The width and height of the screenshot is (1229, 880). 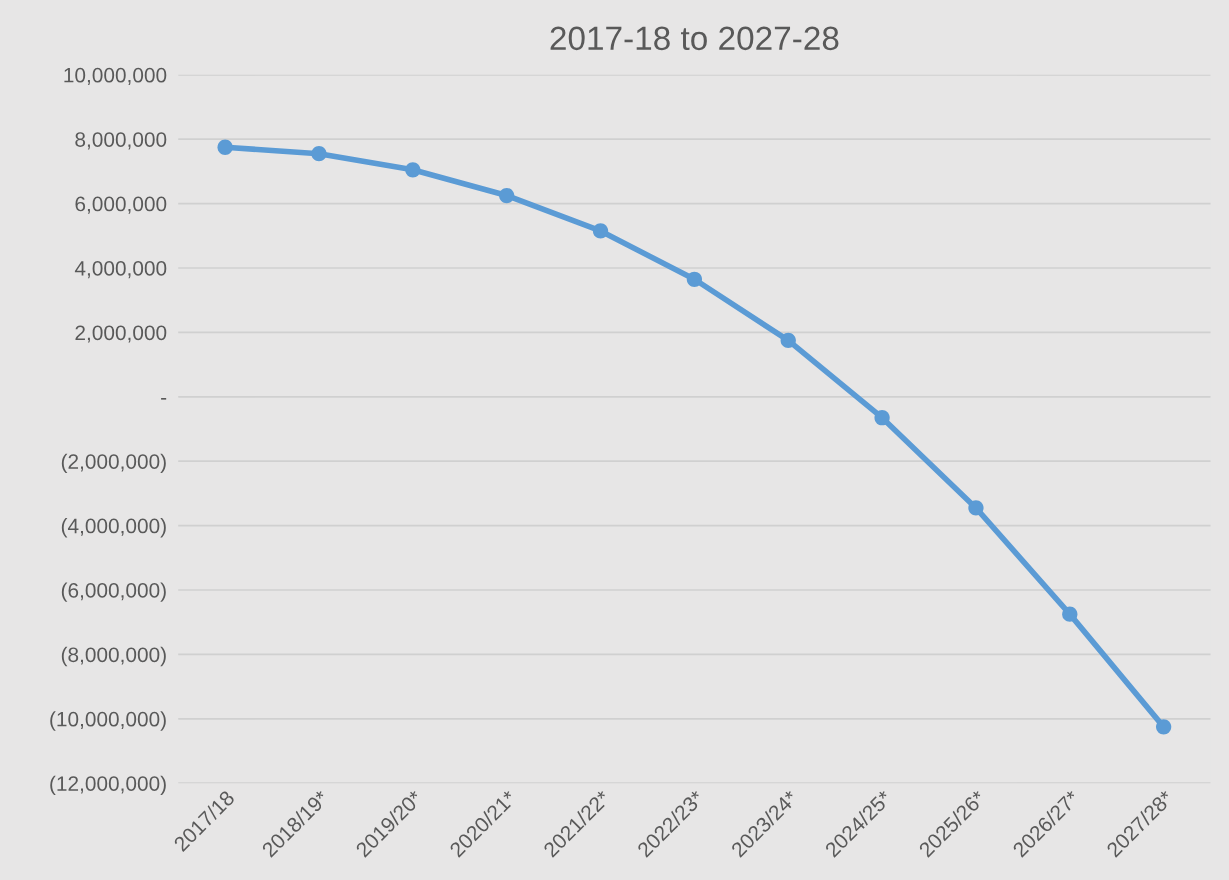 I want to click on y-tick-label: 2,000,000, so click(x=121, y=334).